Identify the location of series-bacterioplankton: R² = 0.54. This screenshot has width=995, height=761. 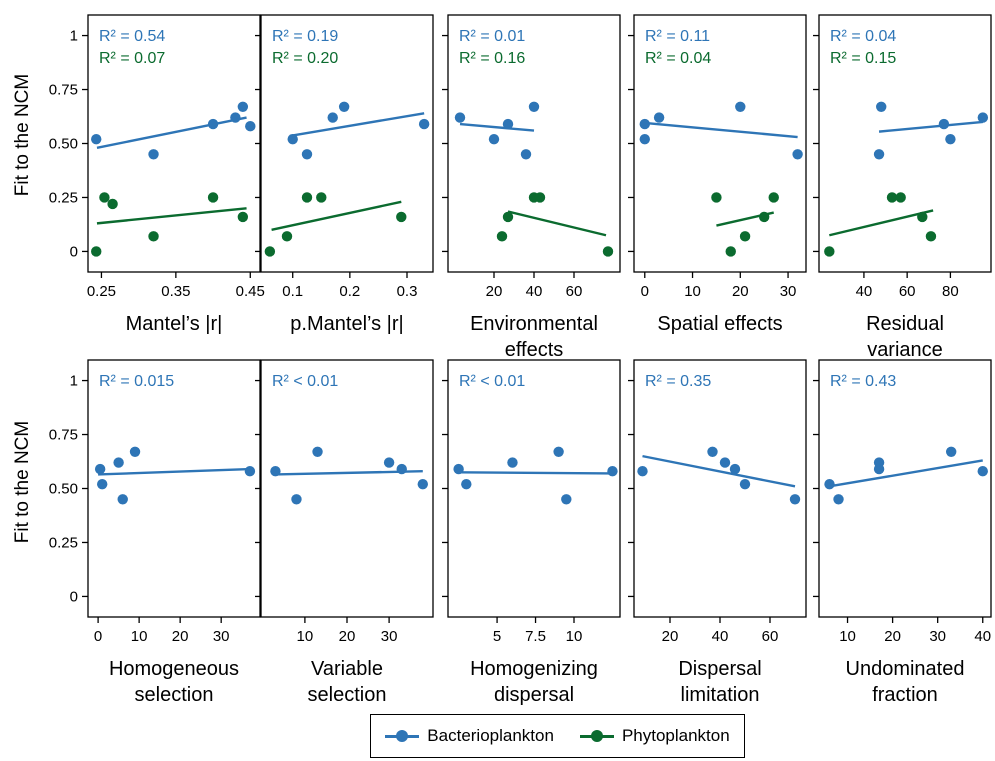
(173, 94).